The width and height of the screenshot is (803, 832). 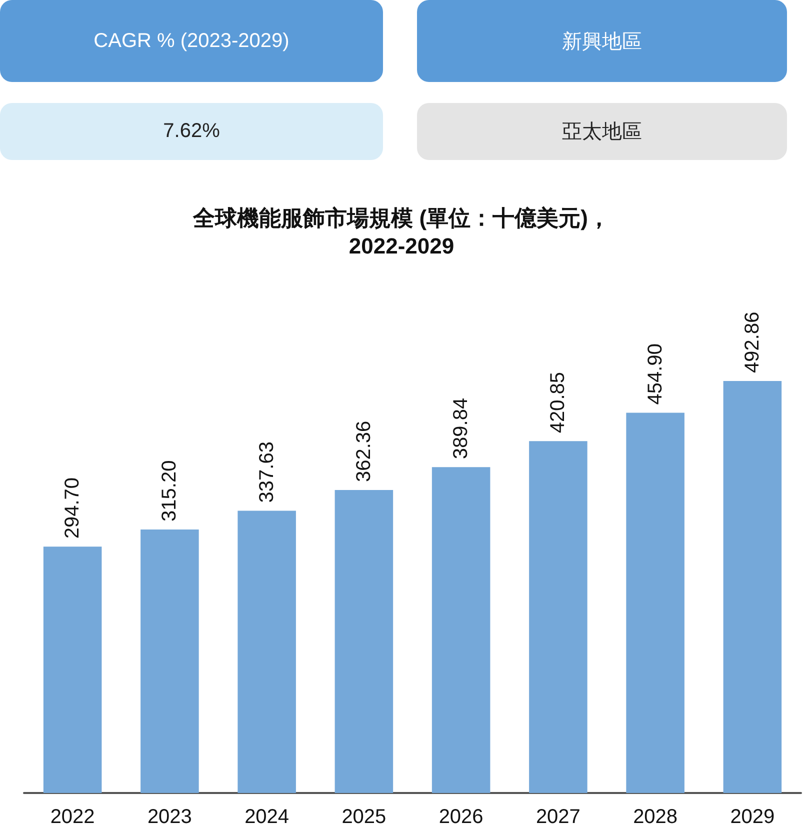 What do you see at coordinates (602, 41) in the screenshot?
I see `text: 新興地區` at bounding box center [602, 41].